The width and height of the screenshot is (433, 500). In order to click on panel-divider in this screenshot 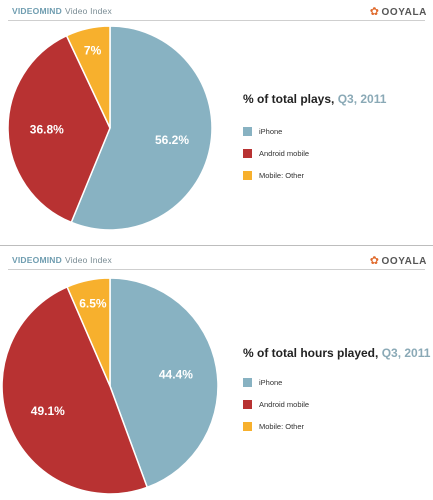, I will do `click(216, 245)`.